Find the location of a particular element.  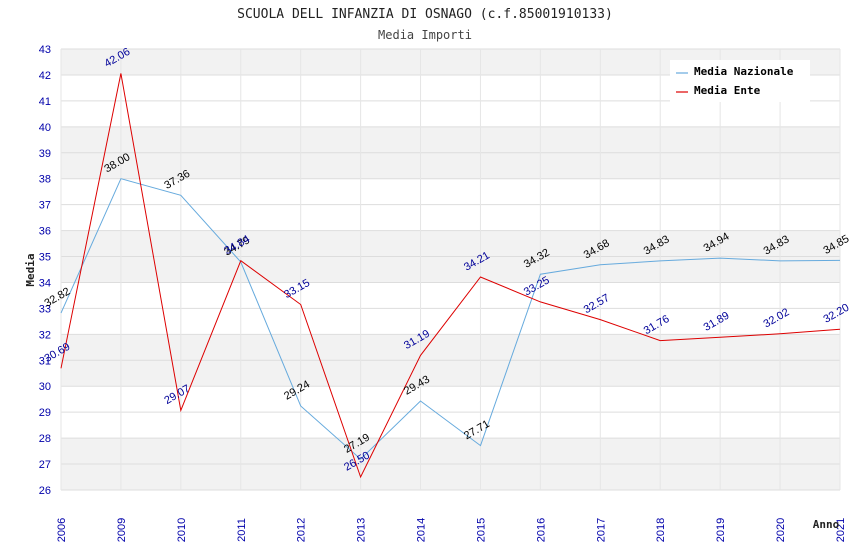

x-tick-label: 2019 is located at coordinates (721, 530).